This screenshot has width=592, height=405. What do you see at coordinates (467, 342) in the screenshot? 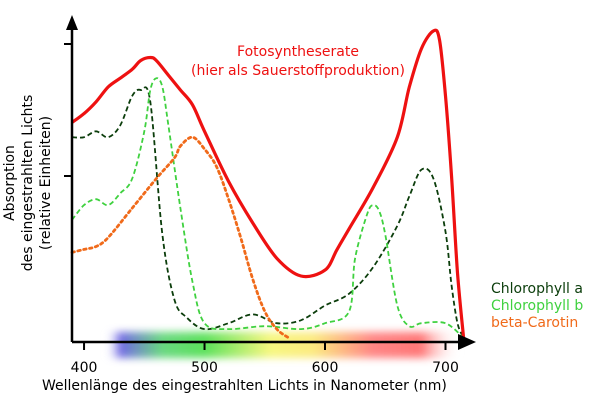
I see `x-axis-arrowhead` at bounding box center [467, 342].